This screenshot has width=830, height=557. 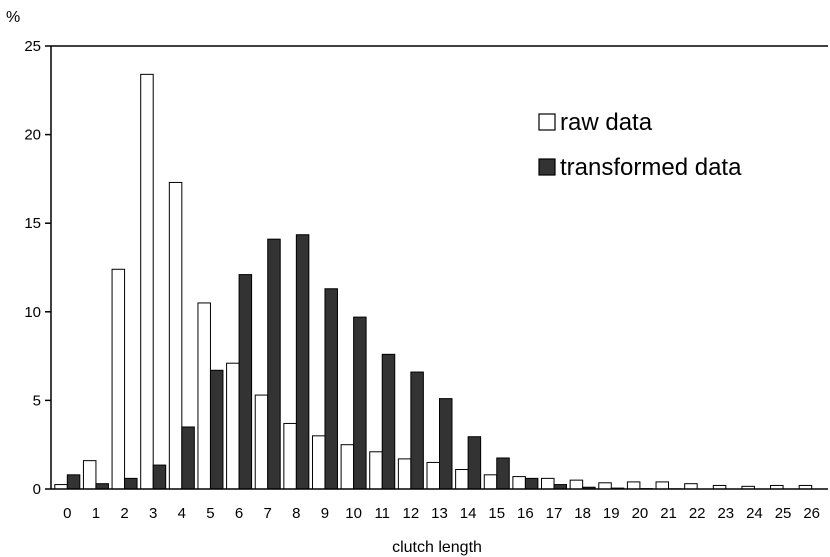 I want to click on x-tick-label: 12, so click(x=411, y=513).